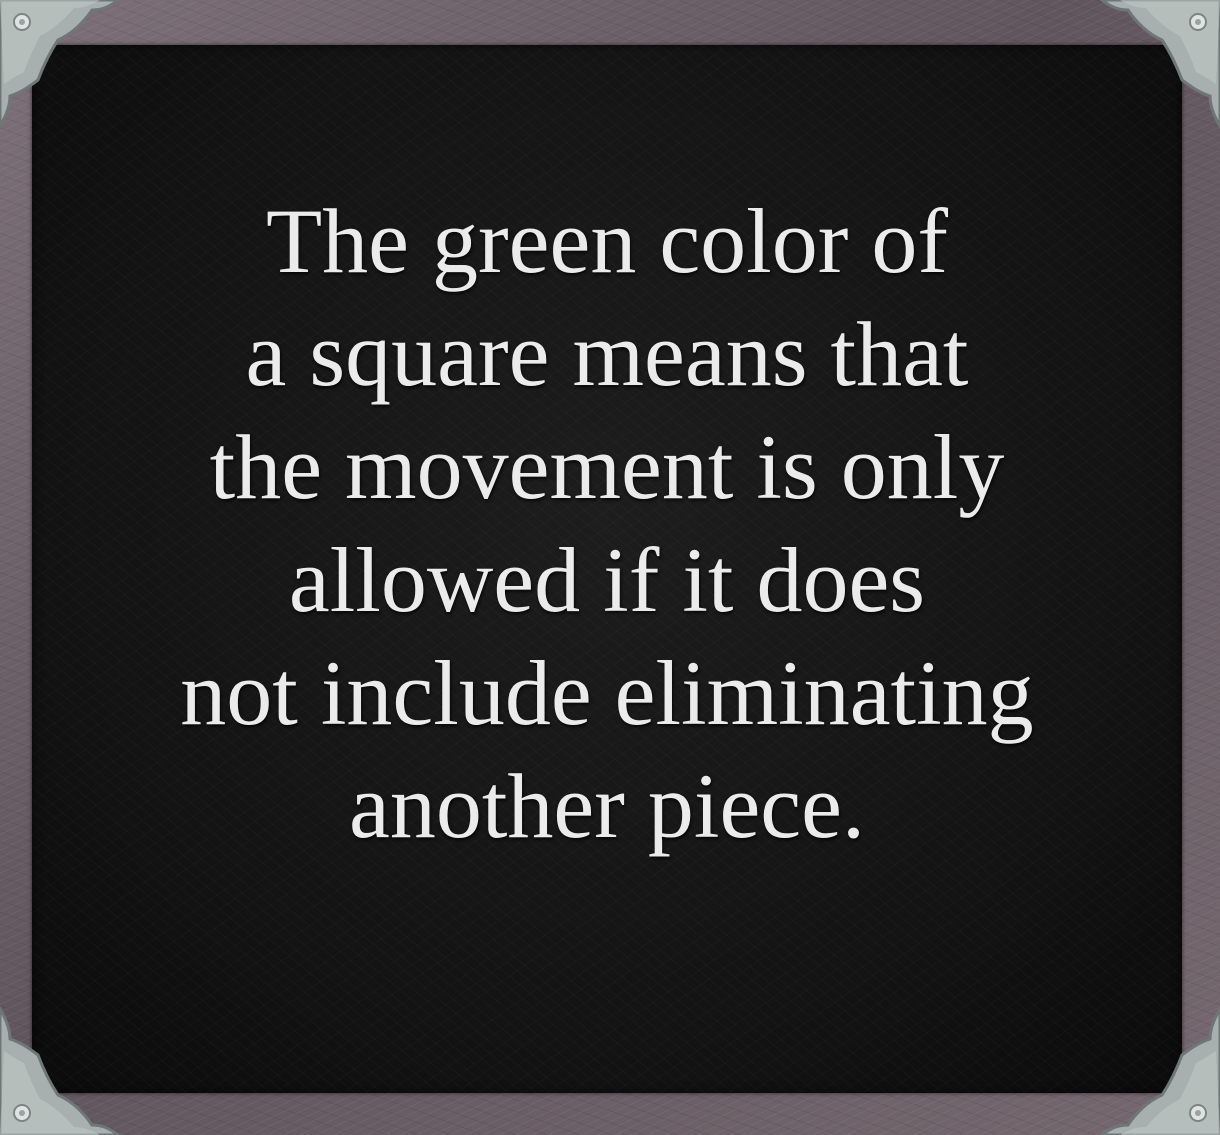 This screenshot has width=1220, height=1135. I want to click on message-line: The green color of, so click(606, 241).